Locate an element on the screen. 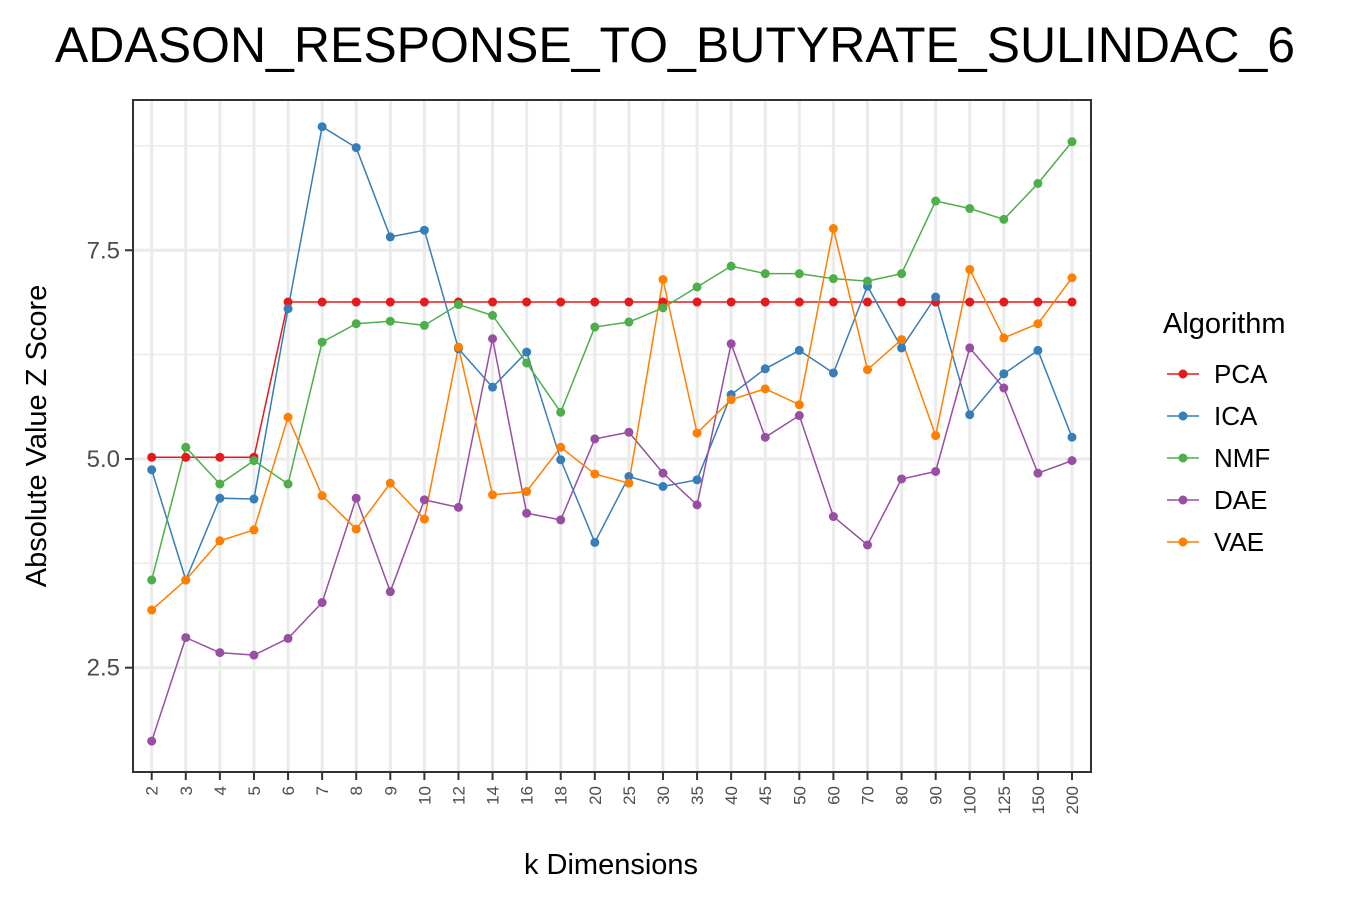  chart-title: ADASON_RESPONSE_TO_BUTYRATE_SULINDAC_6 is located at coordinates (675, 45).